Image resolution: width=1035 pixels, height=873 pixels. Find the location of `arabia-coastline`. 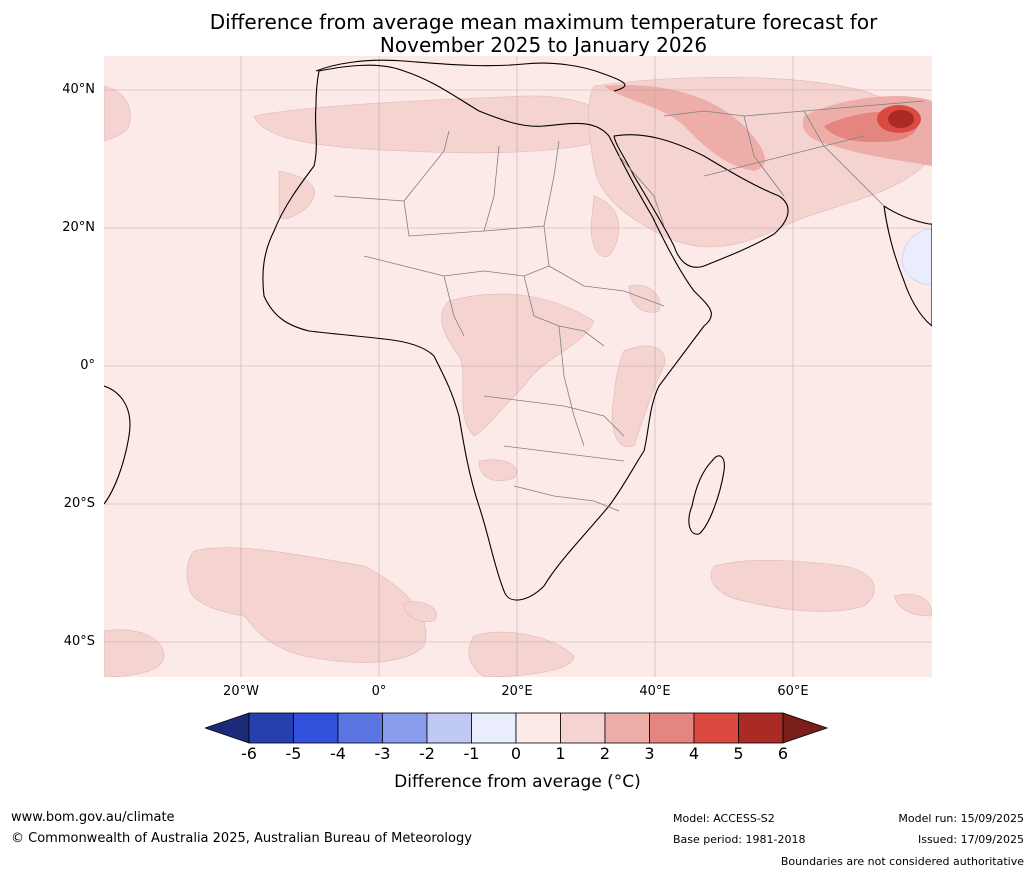

arabia-coastline is located at coordinates (701, 201).